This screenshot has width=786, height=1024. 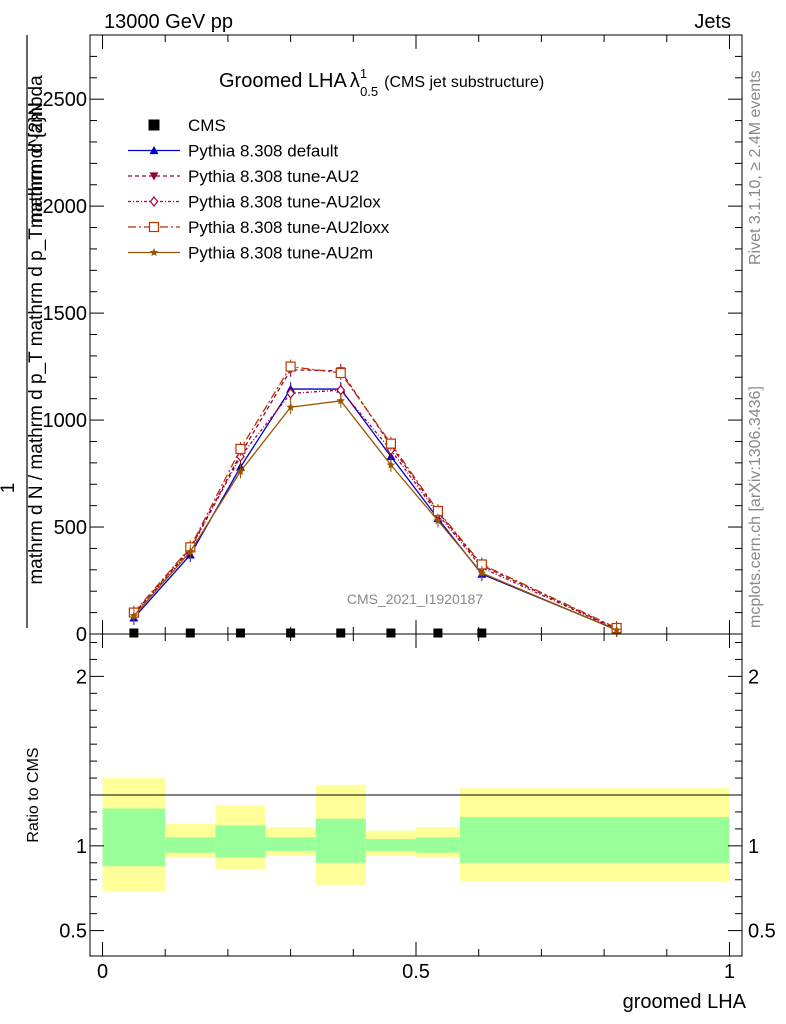 What do you see at coordinates (65, 100) in the screenshot?
I see `y-tick-label: 2500` at bounding box center [65, 100].